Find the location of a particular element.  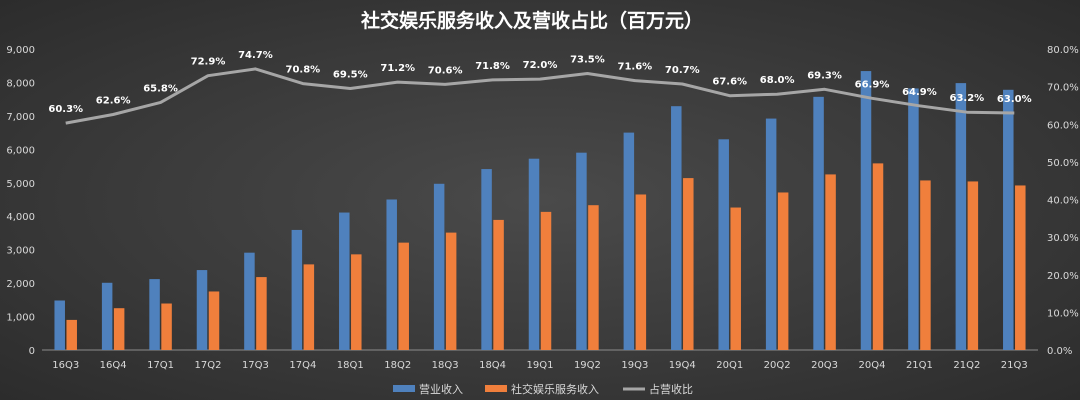

x-tick-label: 20Q3 is located at coordinates (824, 365).